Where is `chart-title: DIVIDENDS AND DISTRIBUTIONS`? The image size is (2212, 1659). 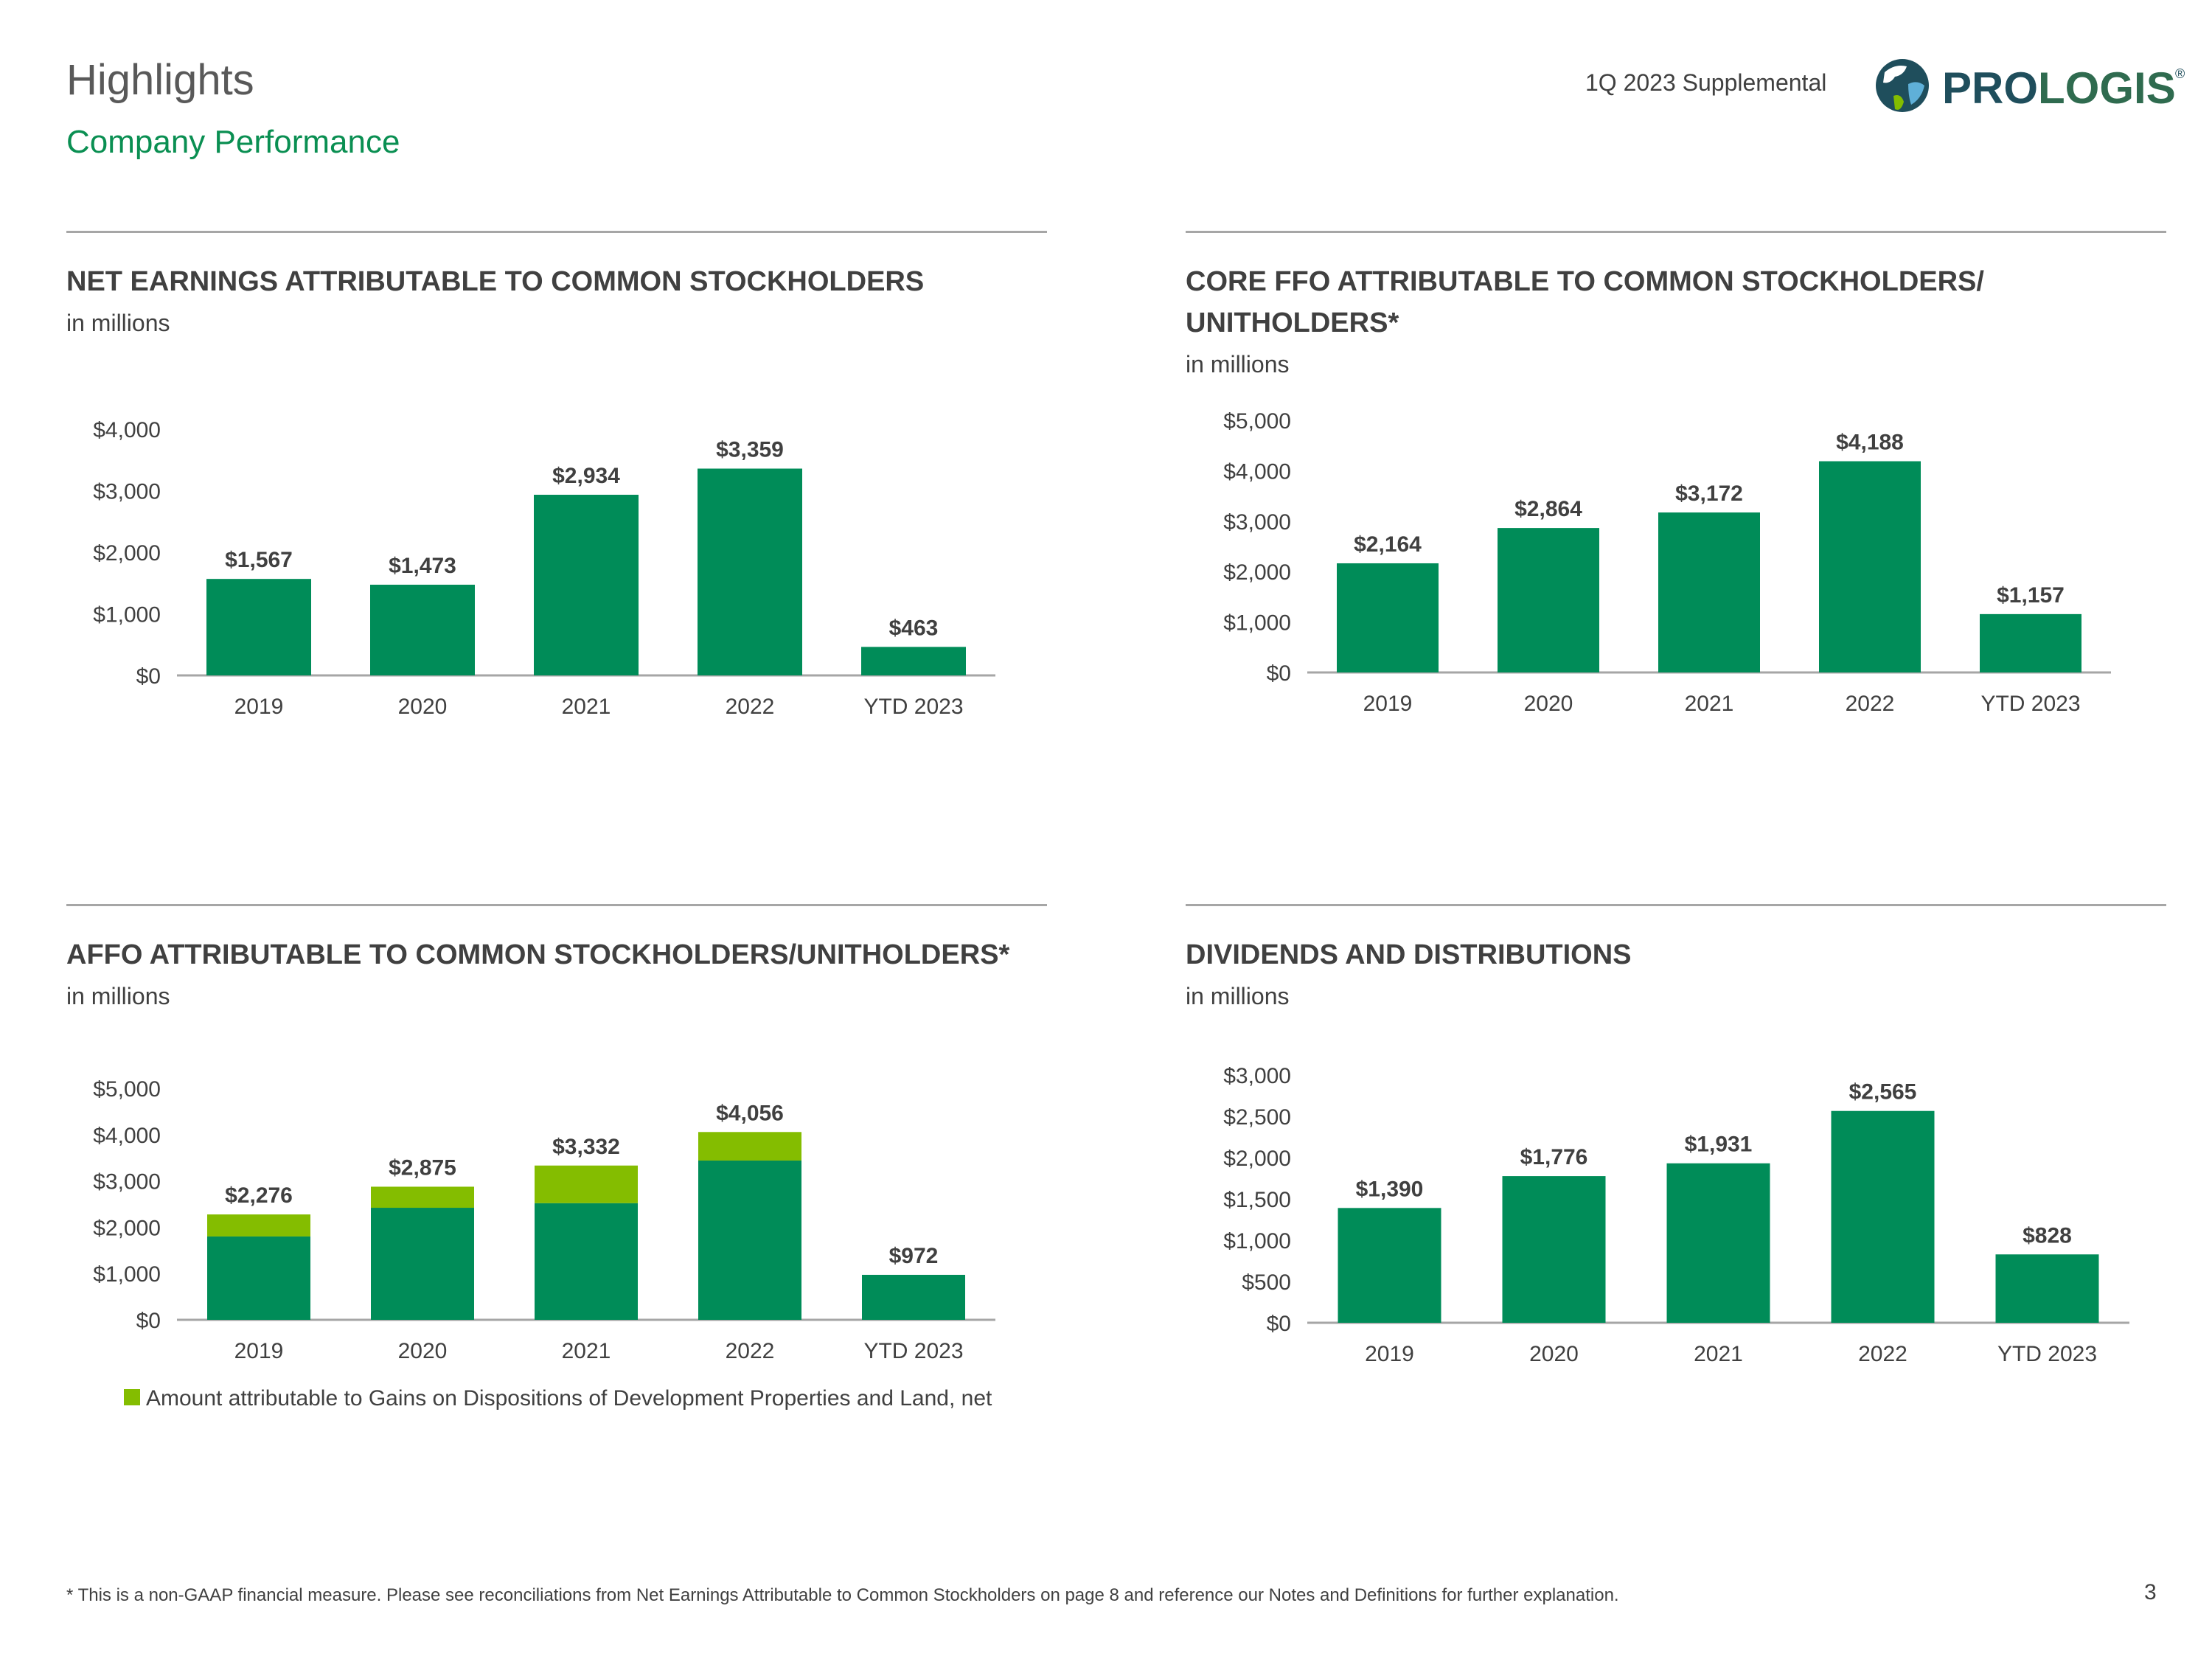
chart-title: DIVIDENDS AND DISTRIBUTIONS is located at coordinates (1409, 954).